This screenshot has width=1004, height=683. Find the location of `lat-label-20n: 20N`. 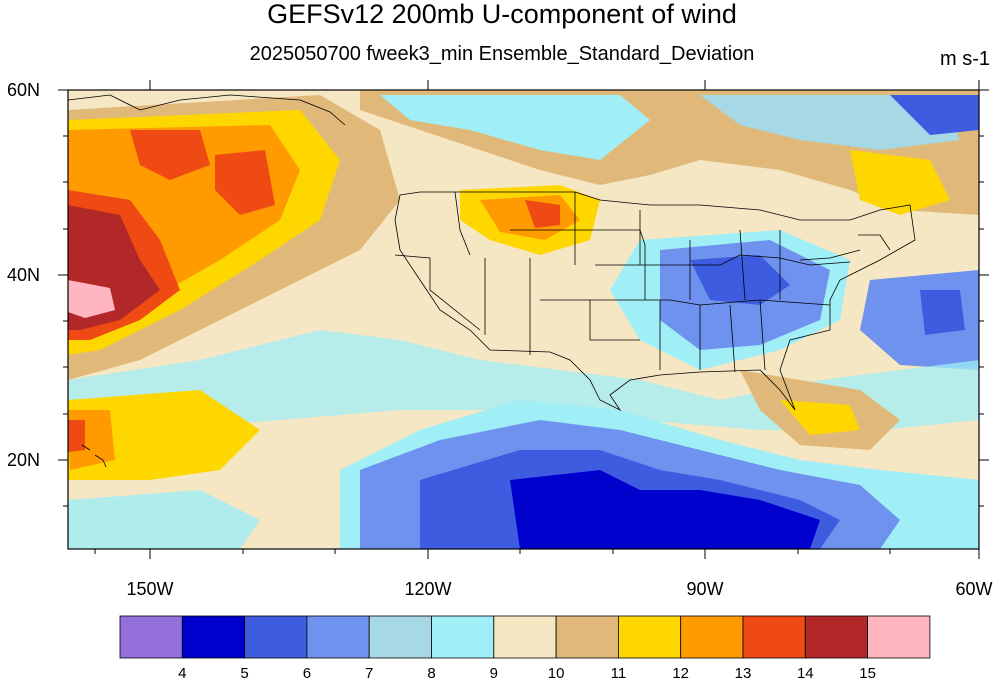

lat-label-20n: 20N is located at coordinates (23, 460).